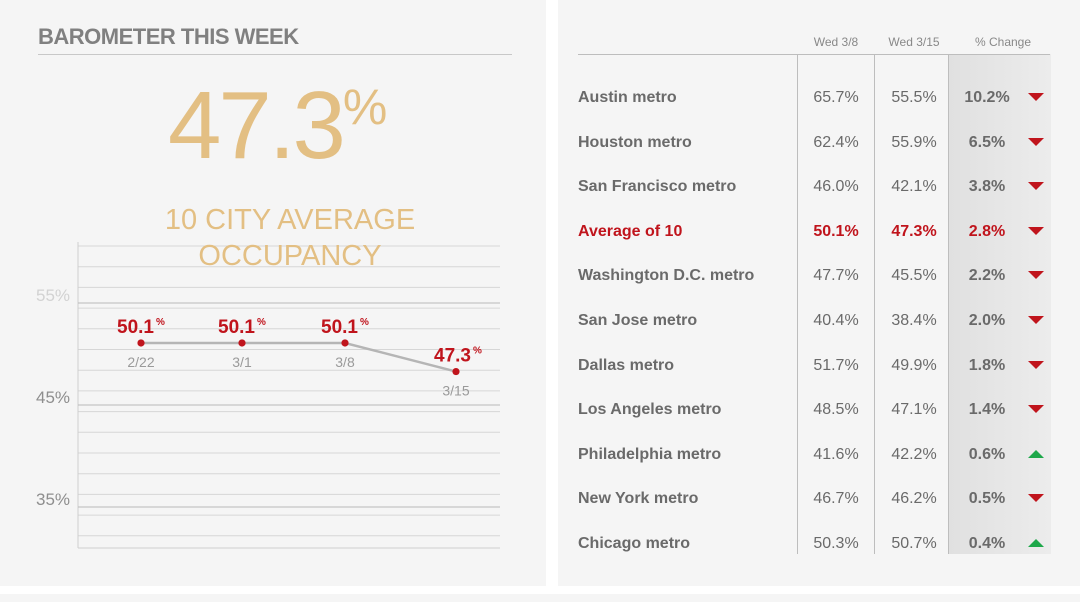  What do you see at coordinates (53, 397) in the screenshot?
I see `y-tick-label: 45%` at bounding box center [53, 397].